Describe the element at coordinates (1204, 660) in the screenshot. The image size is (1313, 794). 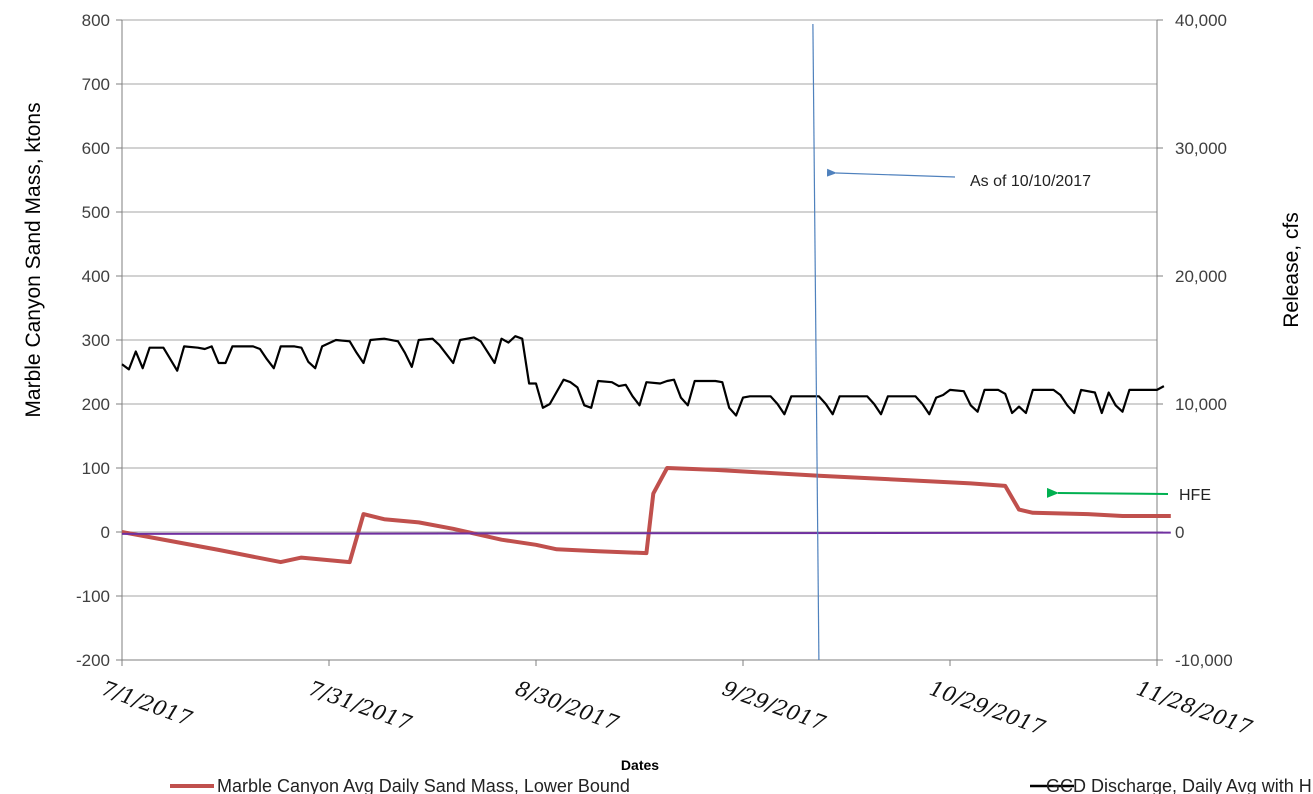
I see `right-tick-label: -10,000` at that location.